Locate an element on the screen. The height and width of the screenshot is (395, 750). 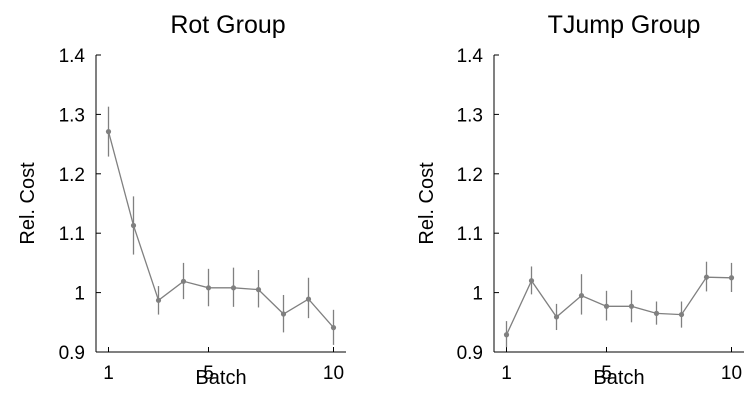
series-line is located at coordinates (618, 306).